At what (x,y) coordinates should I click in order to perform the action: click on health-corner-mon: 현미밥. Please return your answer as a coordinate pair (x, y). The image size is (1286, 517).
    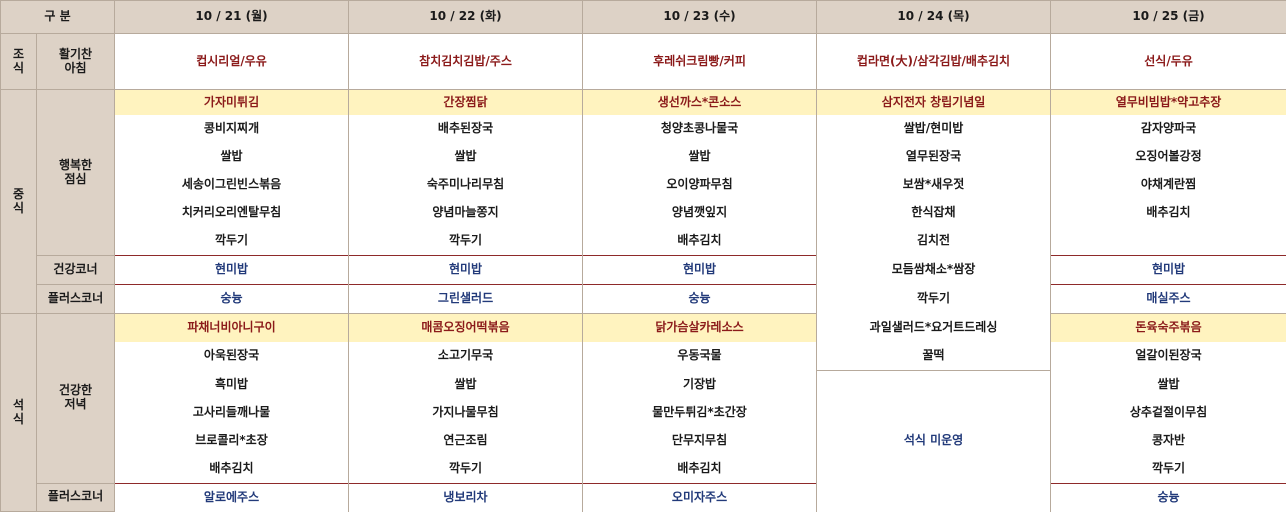
    Looking at the image, I should click on (232, 270).